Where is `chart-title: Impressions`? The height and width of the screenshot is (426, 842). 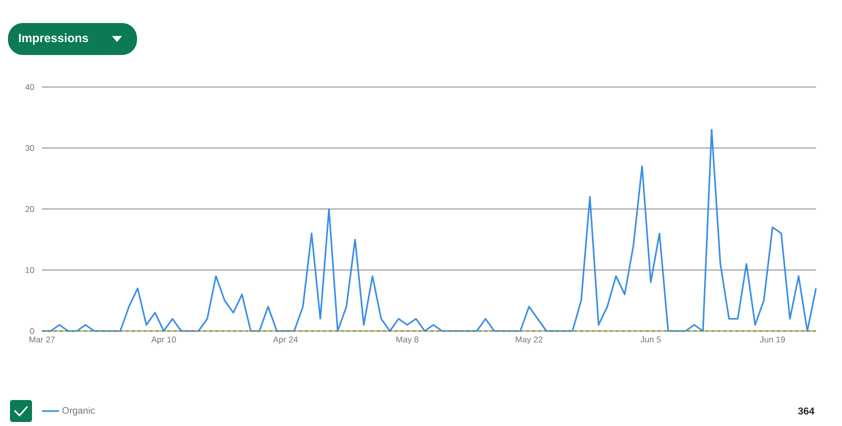
chart-title: Impressions is located at coordinates (53, 39).